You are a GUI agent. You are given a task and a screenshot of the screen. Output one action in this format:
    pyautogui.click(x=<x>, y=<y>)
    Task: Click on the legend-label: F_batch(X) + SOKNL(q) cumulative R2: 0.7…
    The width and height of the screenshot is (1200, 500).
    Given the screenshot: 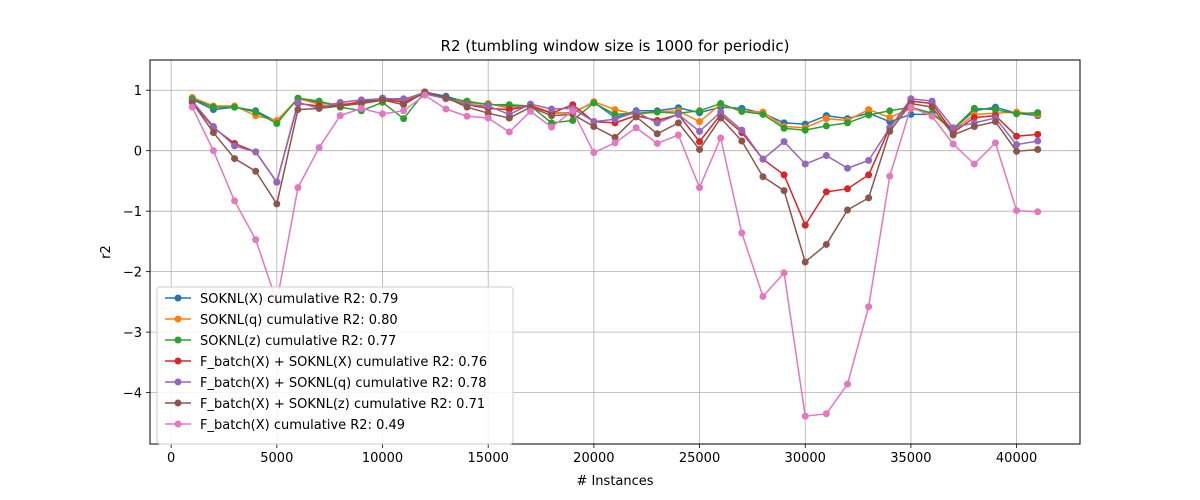 What is the action you would take?
    pyautogui.click(x=343, y=383)
    